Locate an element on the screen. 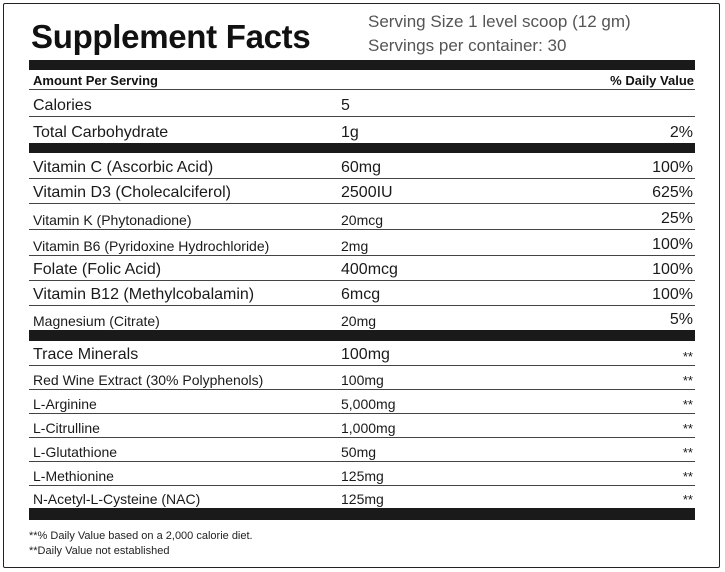  thick-divider-bottom is located at coordinates (362, 514).